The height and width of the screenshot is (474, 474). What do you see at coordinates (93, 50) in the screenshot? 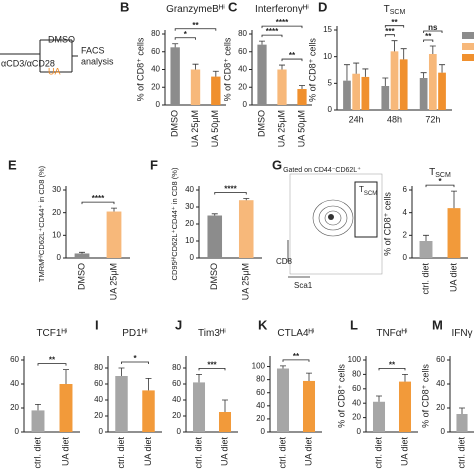
I see `readout: FACS` at bounding box center [93, 50].